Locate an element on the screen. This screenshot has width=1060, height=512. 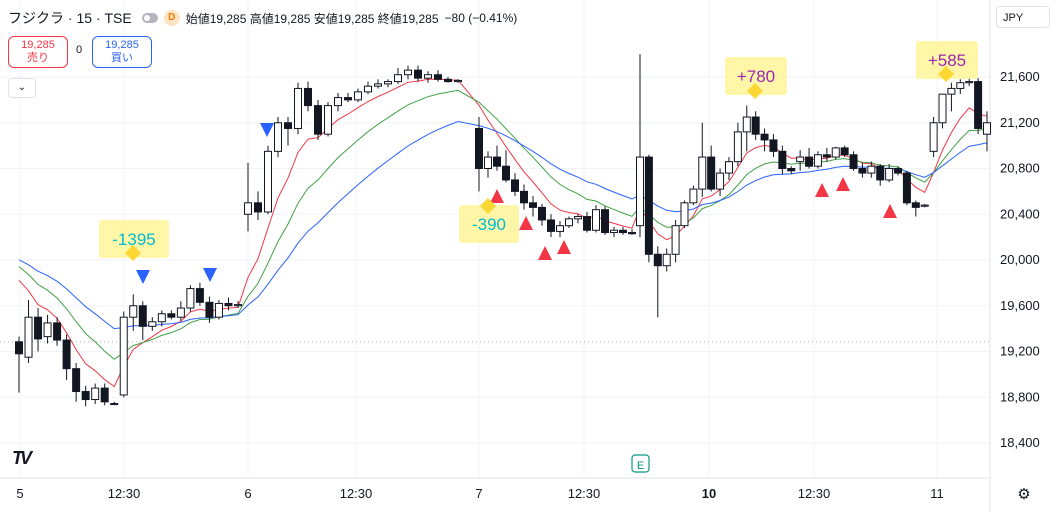
sell-button: 19,285 売り is located at coordinates (38, 52).